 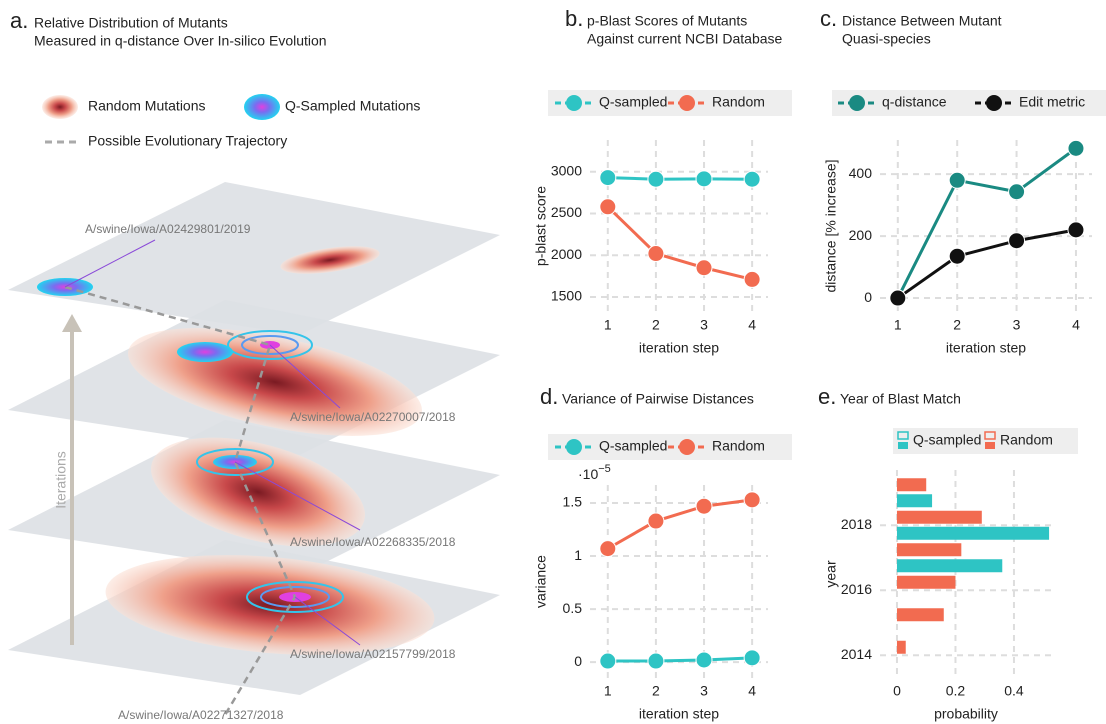 What do you see at coordinates (704, 691) in the screenshot?
I see `x-tick-label: 3` at bounding box center [704, 691].